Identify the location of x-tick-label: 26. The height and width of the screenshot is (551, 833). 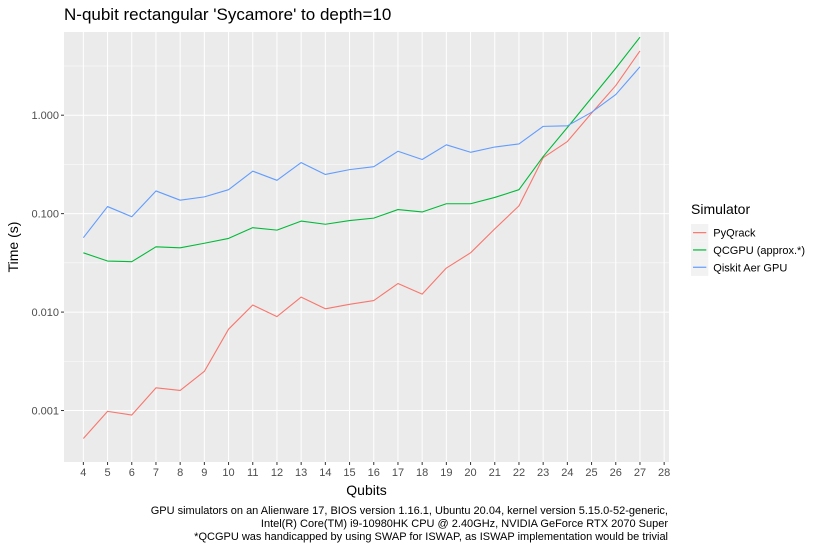
(616, 473).